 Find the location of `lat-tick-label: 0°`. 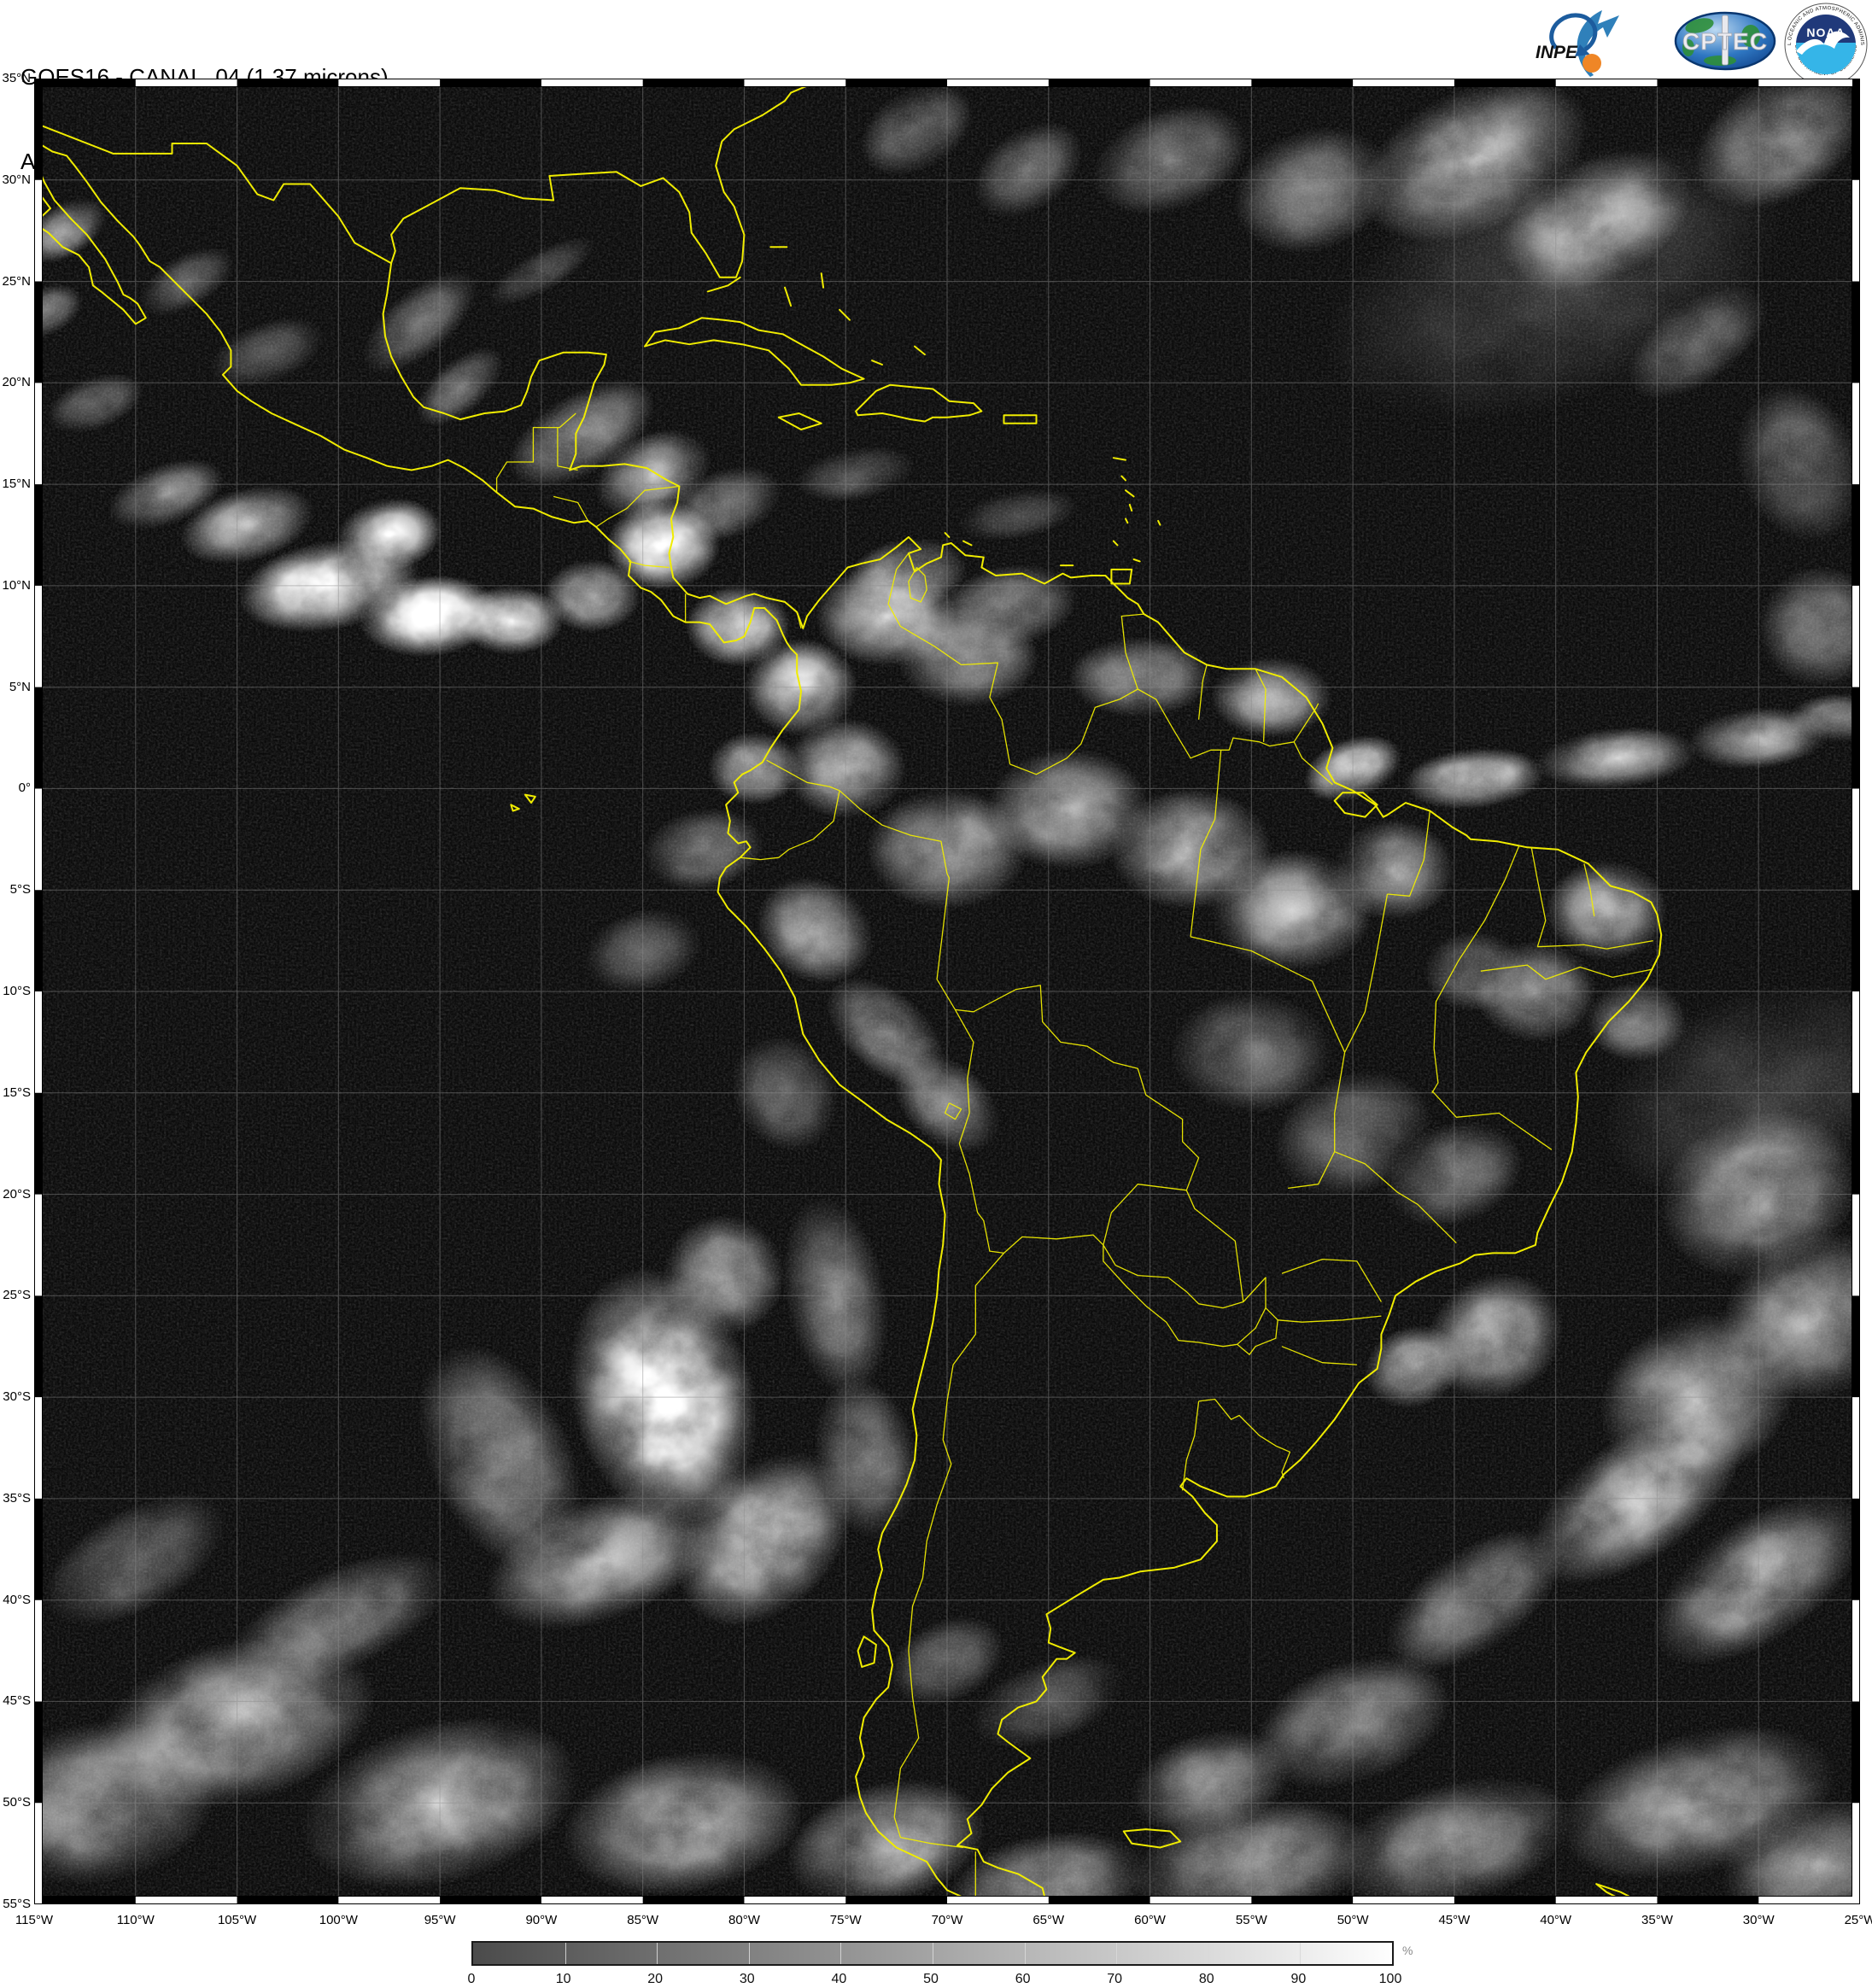

lat-tick-label: 0° is located at coordinates (24, 788).